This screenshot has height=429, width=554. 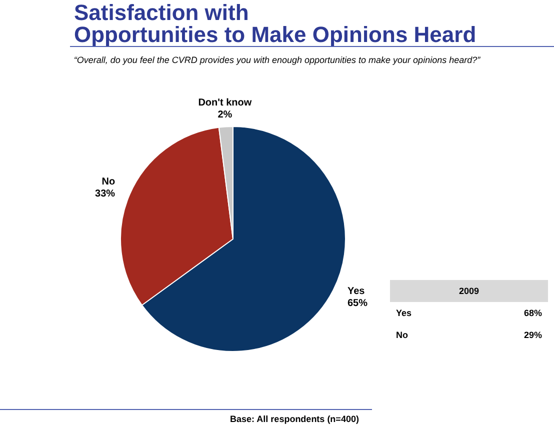 What do you see at coordinates (469, 291) in the screenshot?
I see `text: 2009` at bounding box center [469, 291].